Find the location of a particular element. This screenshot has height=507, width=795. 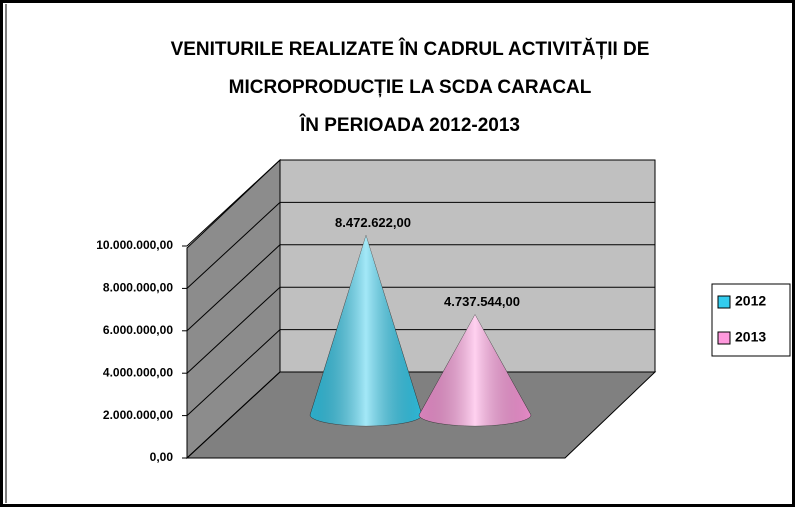

y-tick-label: 10.000.000,00 is located at coordinates (134, 245).